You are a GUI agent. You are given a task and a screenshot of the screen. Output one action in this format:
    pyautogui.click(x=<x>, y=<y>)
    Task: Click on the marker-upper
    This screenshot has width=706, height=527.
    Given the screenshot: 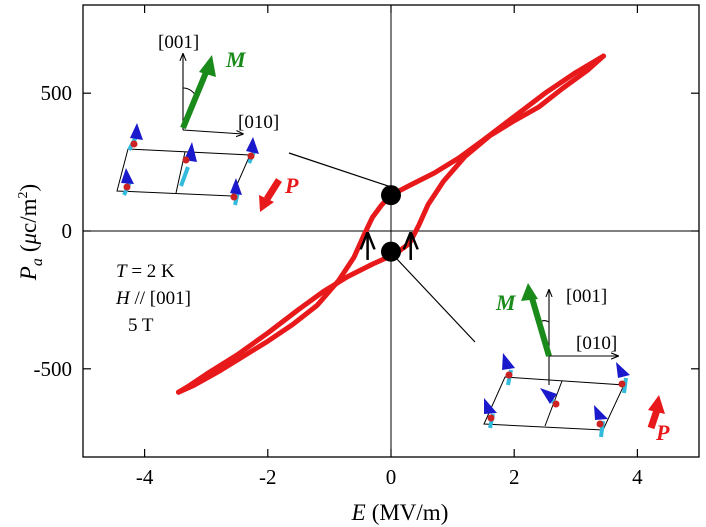 What is the action you would take?
    pyautogui.click(x=391, y=195)
    